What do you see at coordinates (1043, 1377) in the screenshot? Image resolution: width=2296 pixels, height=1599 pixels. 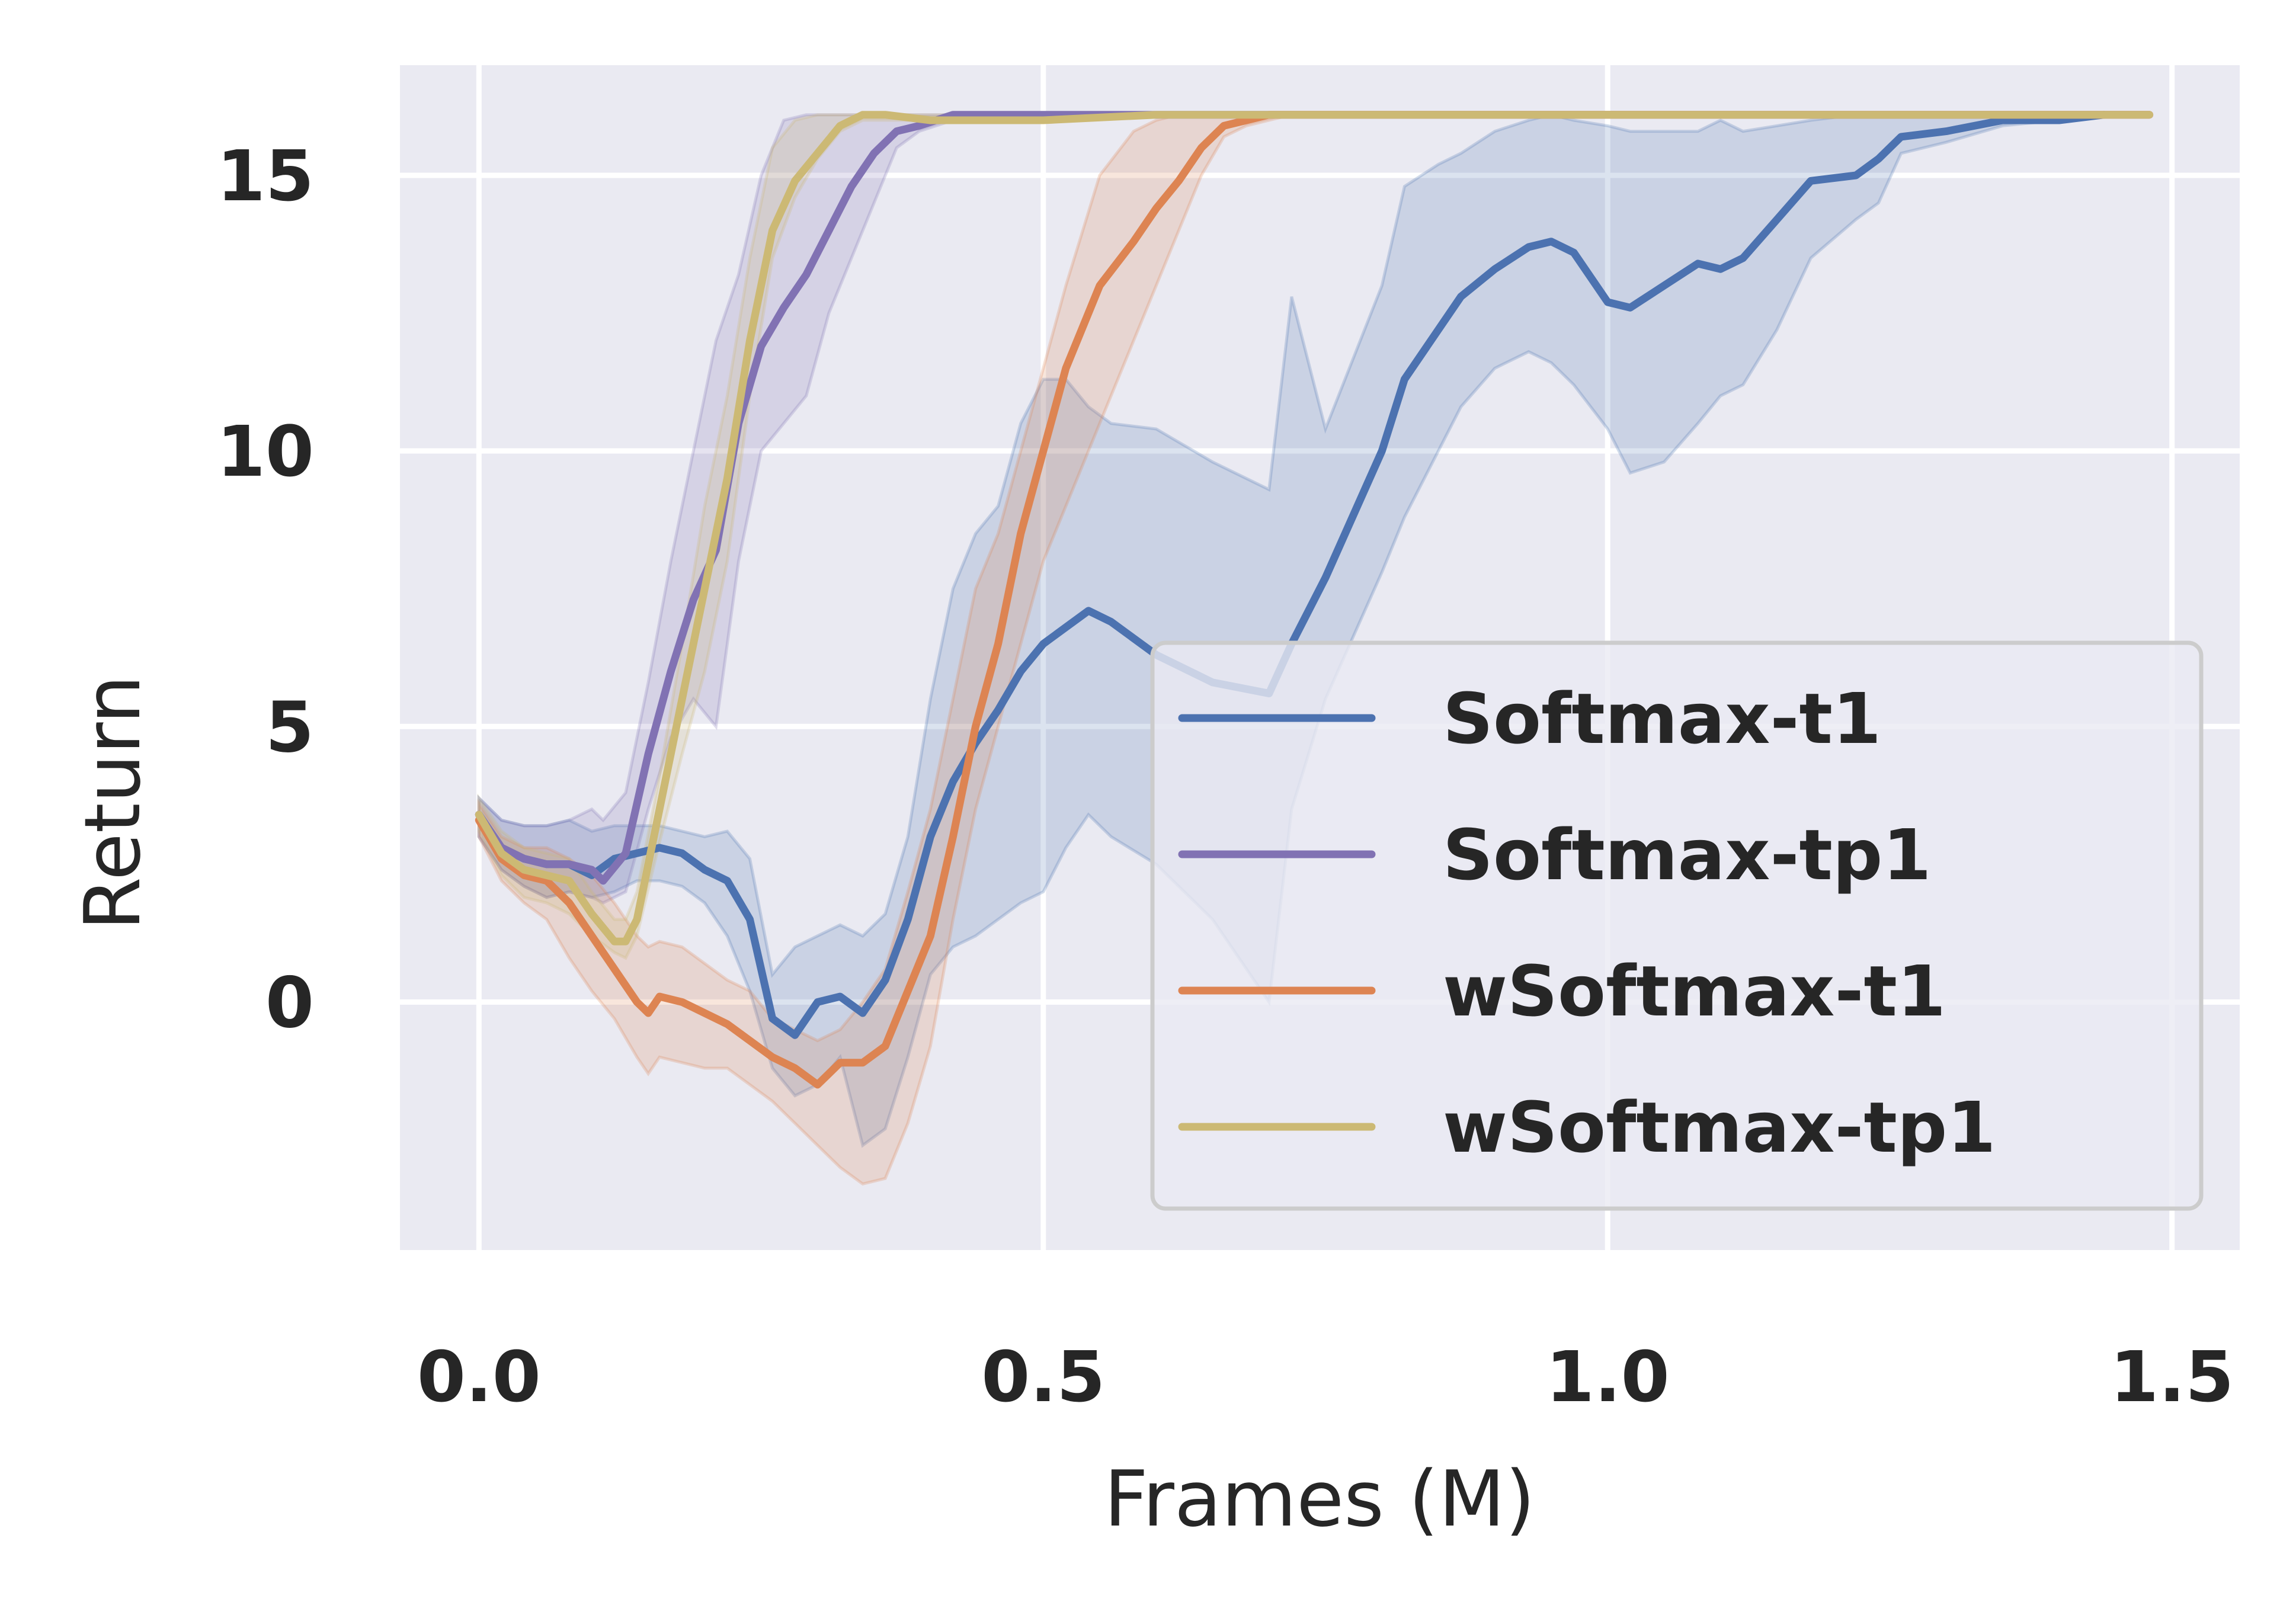 I see `x-tick-label: 0.5` at bounding box center [1043, 1377].